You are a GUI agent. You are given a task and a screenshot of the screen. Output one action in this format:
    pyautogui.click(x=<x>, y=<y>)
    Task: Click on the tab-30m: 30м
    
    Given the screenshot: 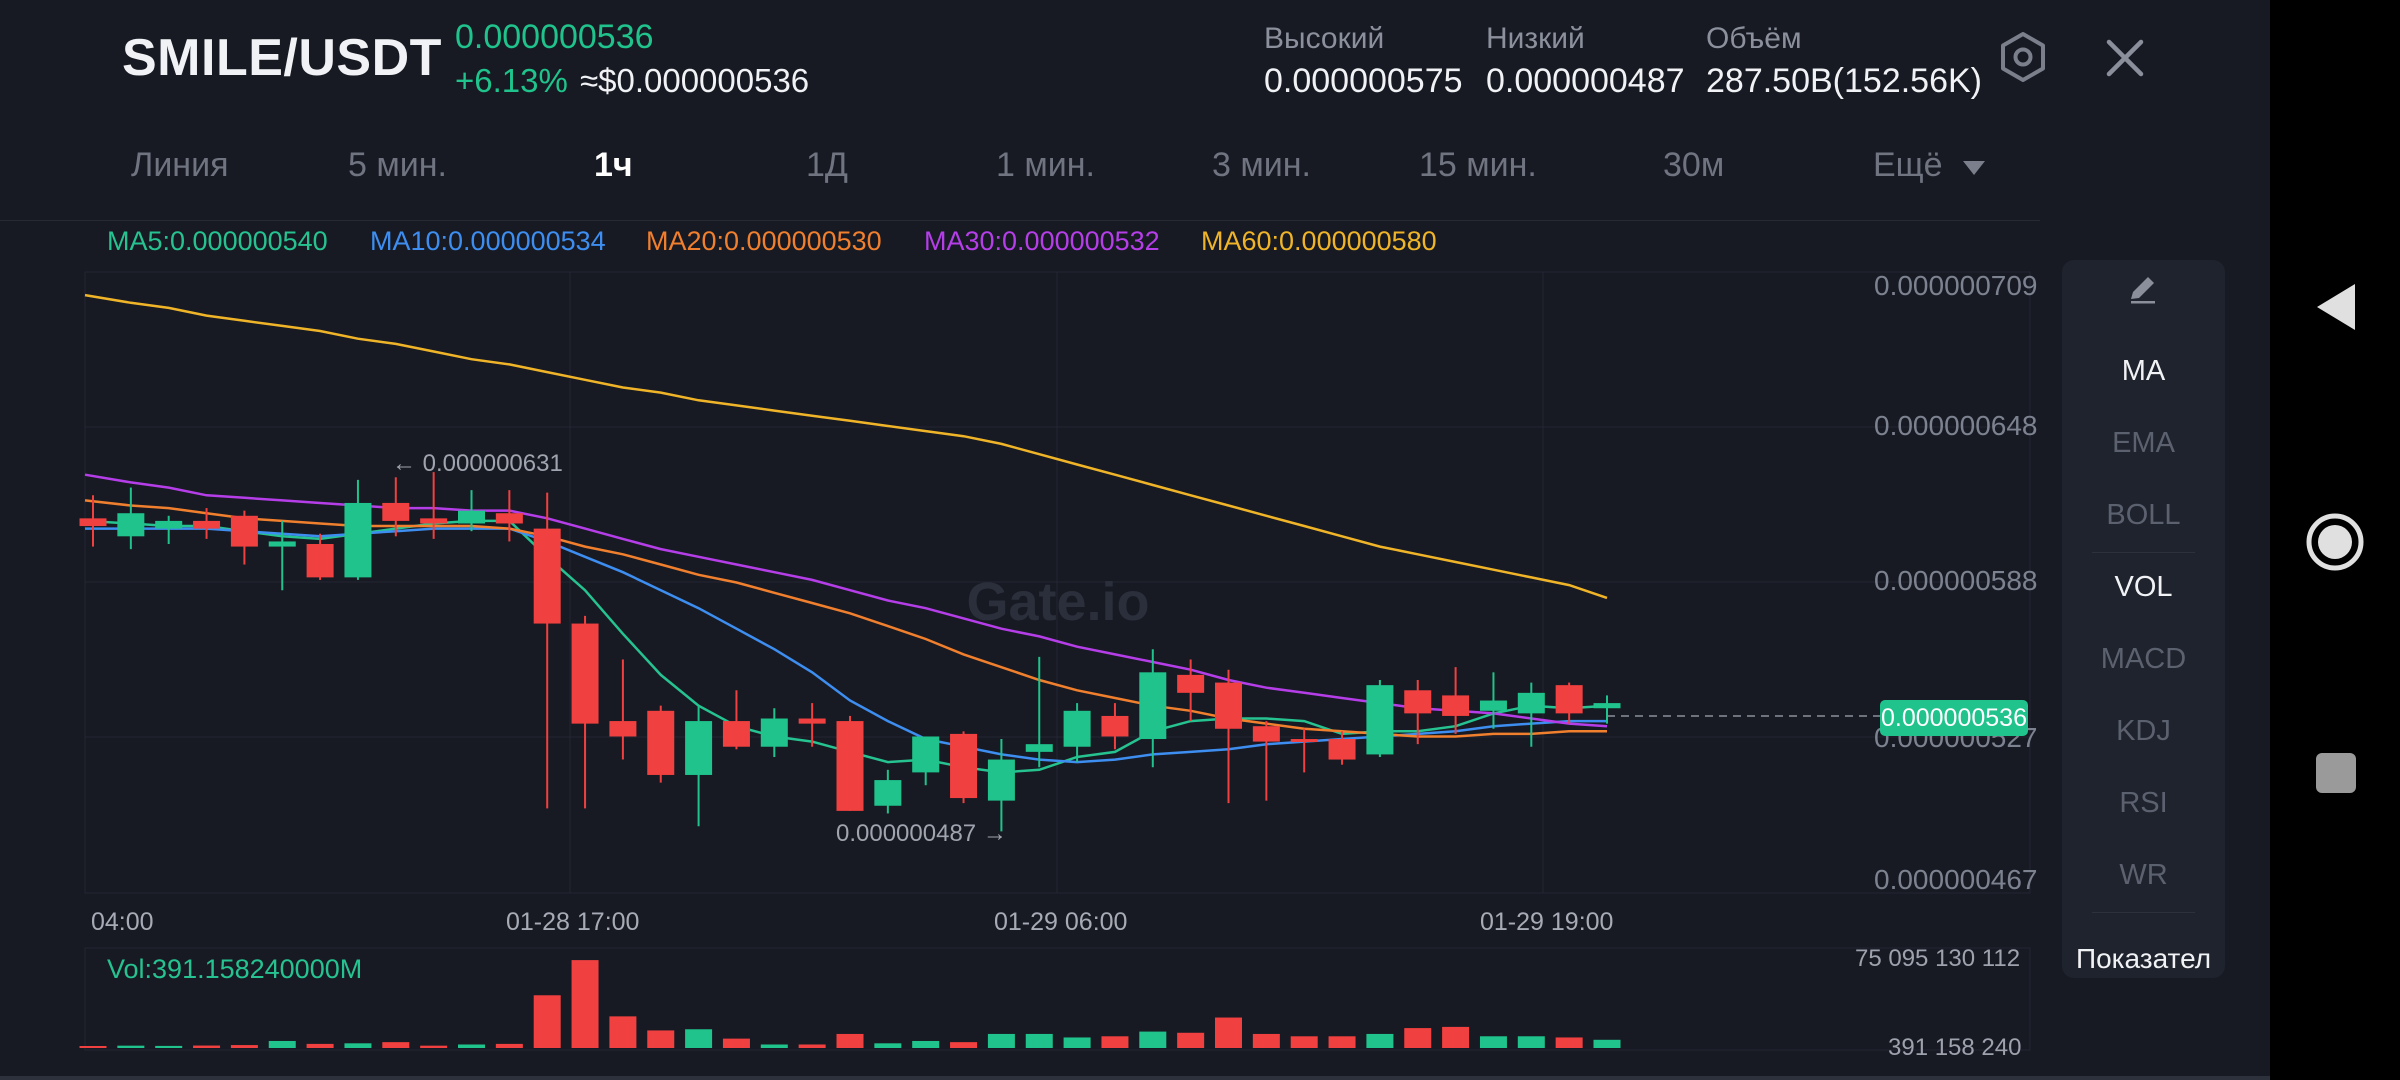 What is the action you would take?
    pyautogui.click(x=1694, y=165)
    